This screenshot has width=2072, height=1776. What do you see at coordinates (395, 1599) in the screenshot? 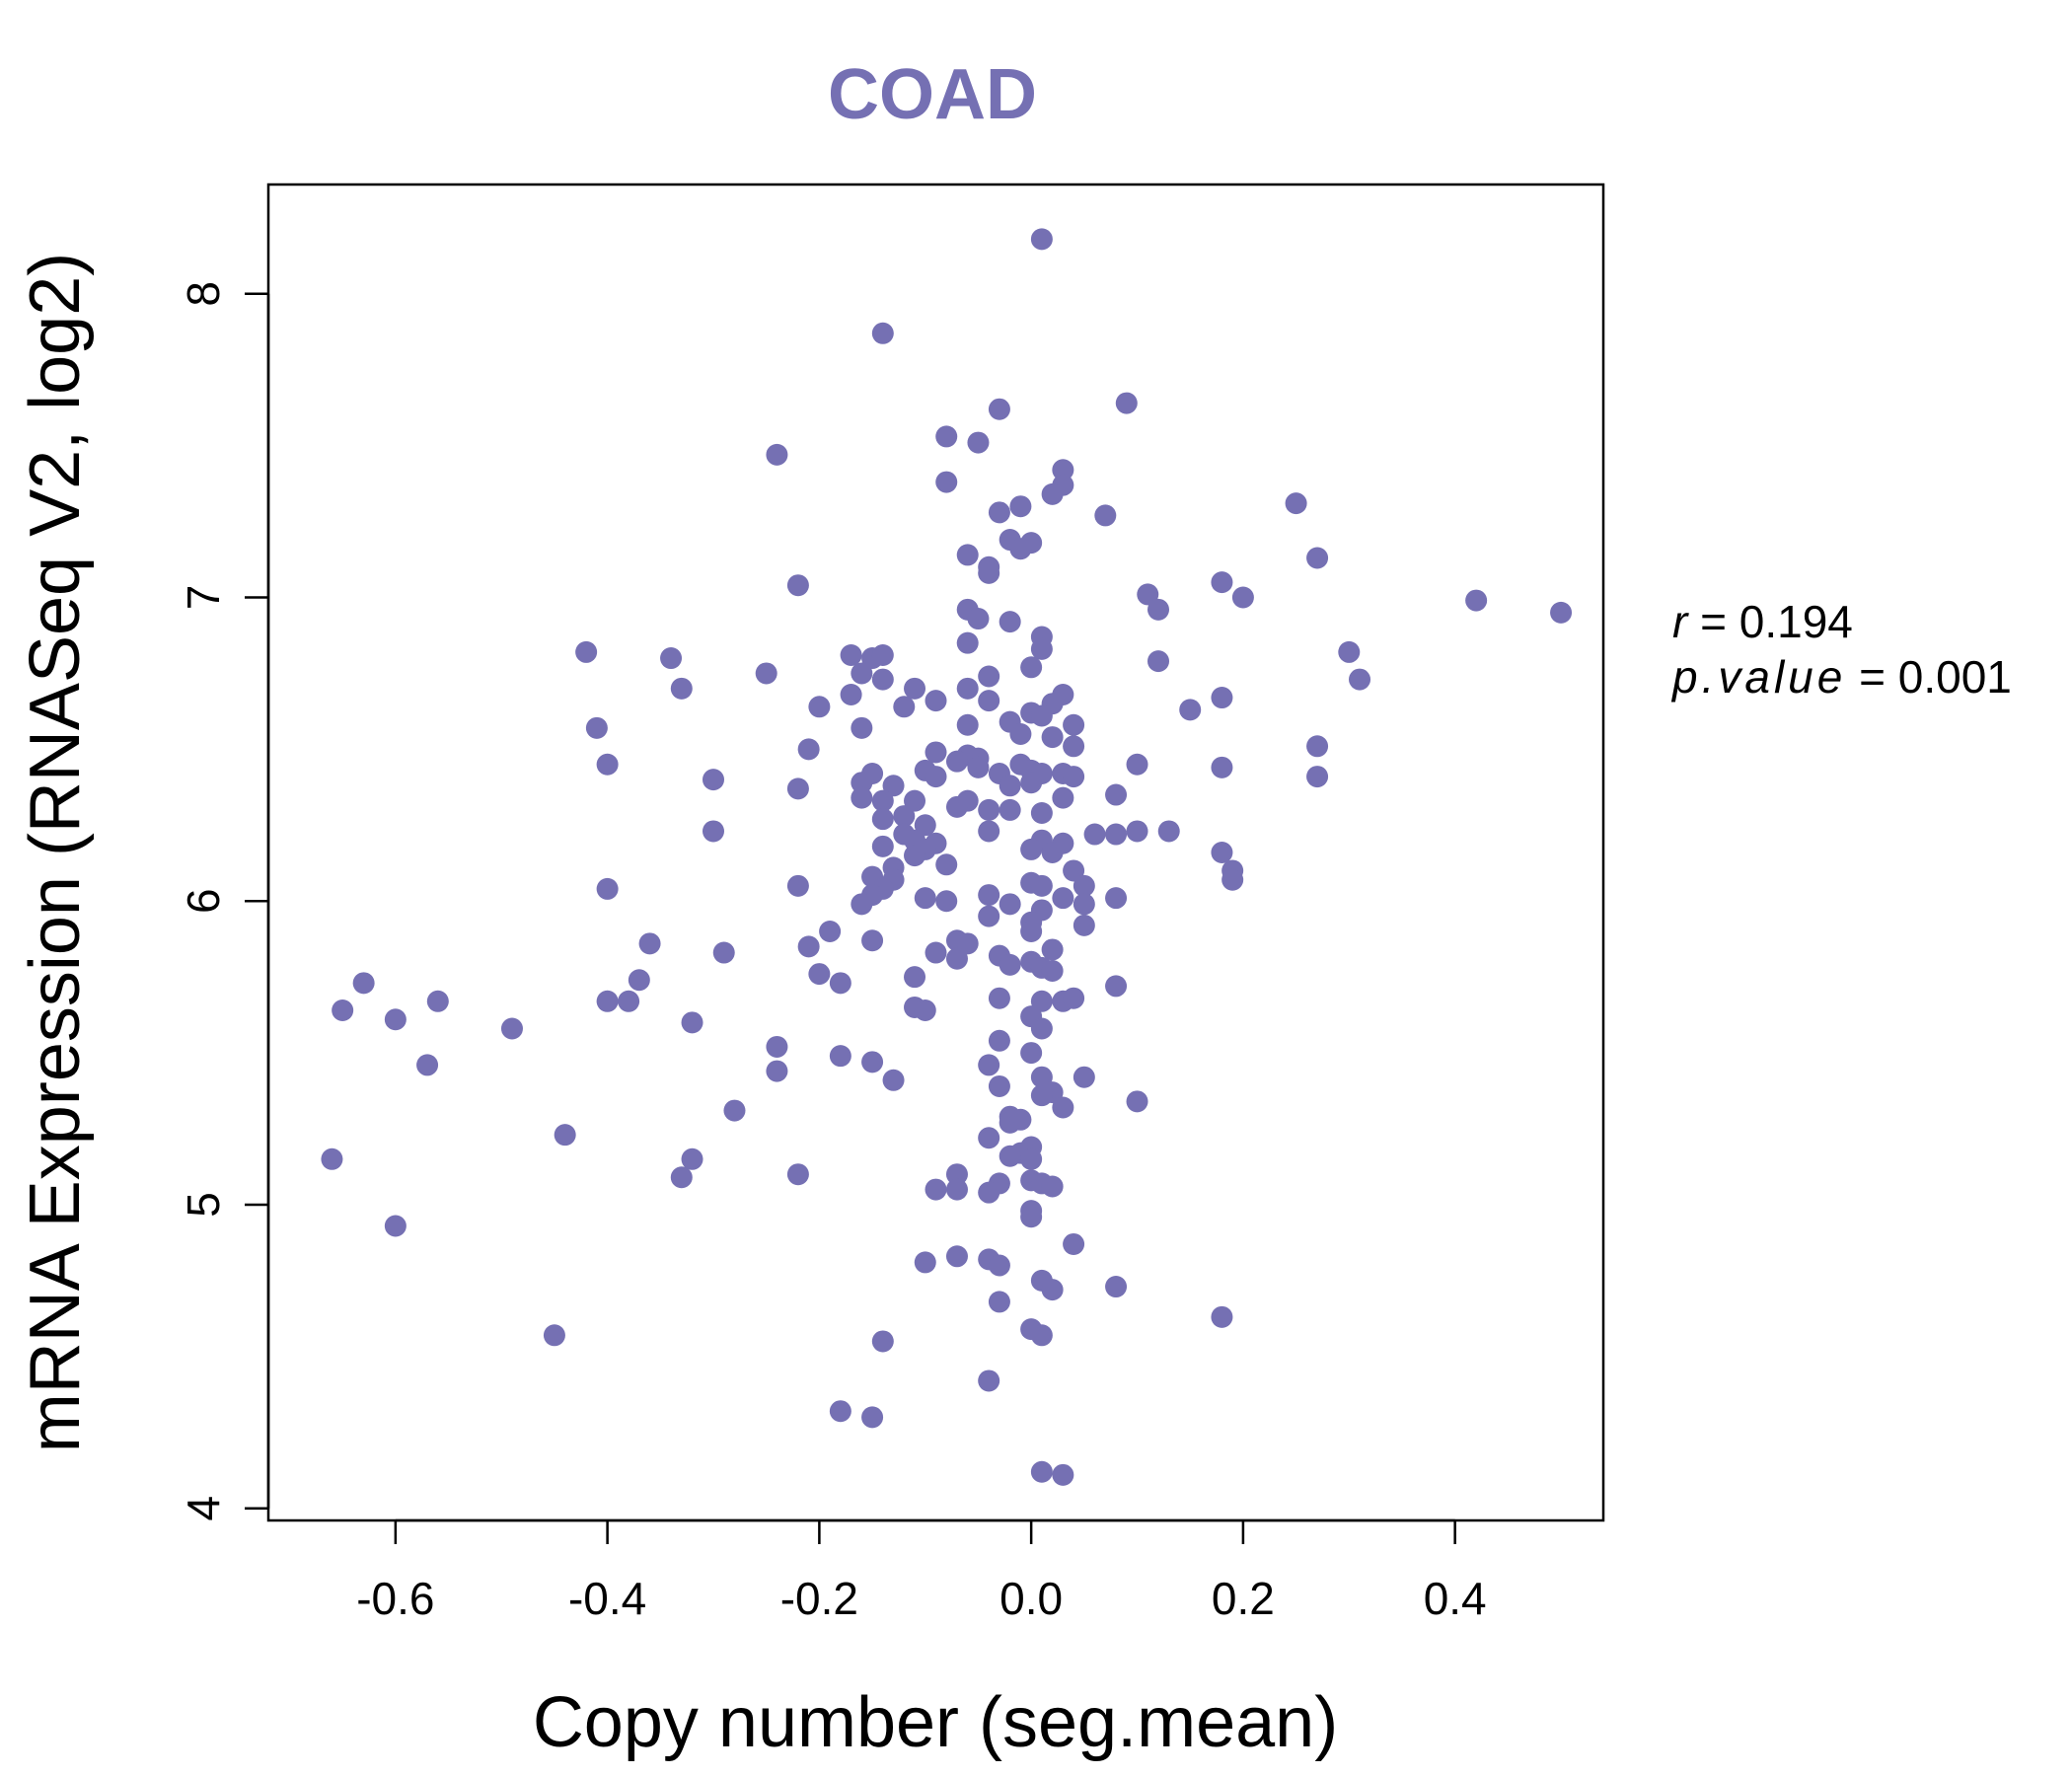
I see `x-tick-label: -0.6` at bounding box center [395, 1599].